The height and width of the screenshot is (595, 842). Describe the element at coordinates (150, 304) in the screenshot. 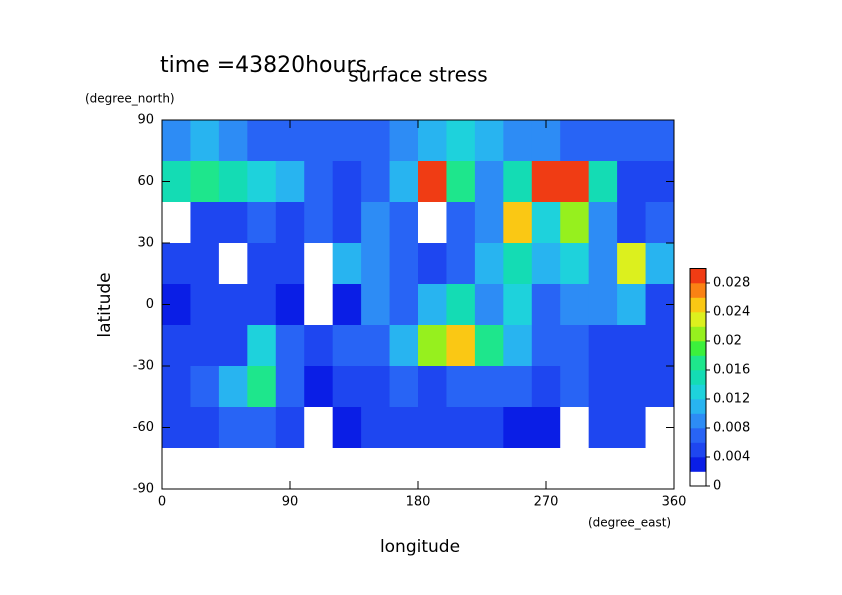

I see `y-tick-label: 0` at that location.